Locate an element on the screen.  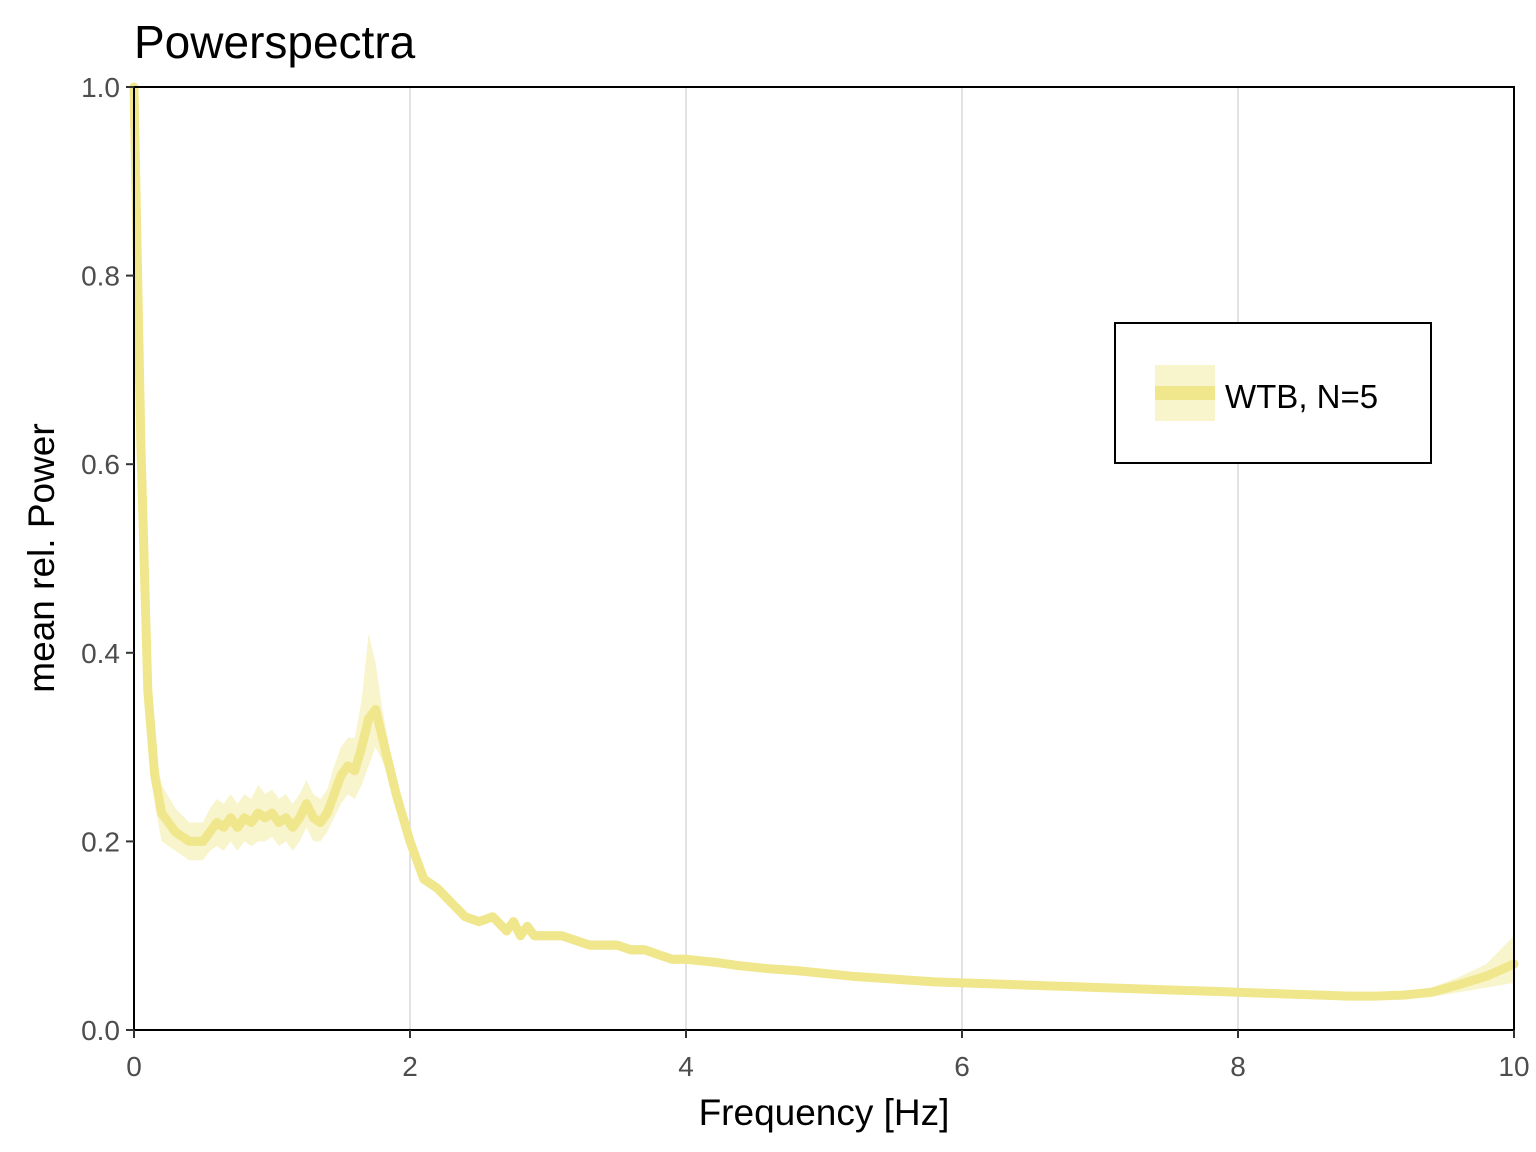
y-axis-label: mean rel. Power is located at coordinates (41, 557).